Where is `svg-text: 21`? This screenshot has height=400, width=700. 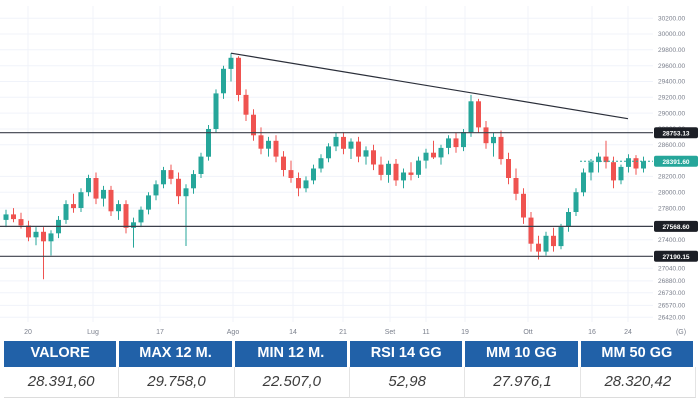
svg-text: 21 is located at coordinates (343, 332).